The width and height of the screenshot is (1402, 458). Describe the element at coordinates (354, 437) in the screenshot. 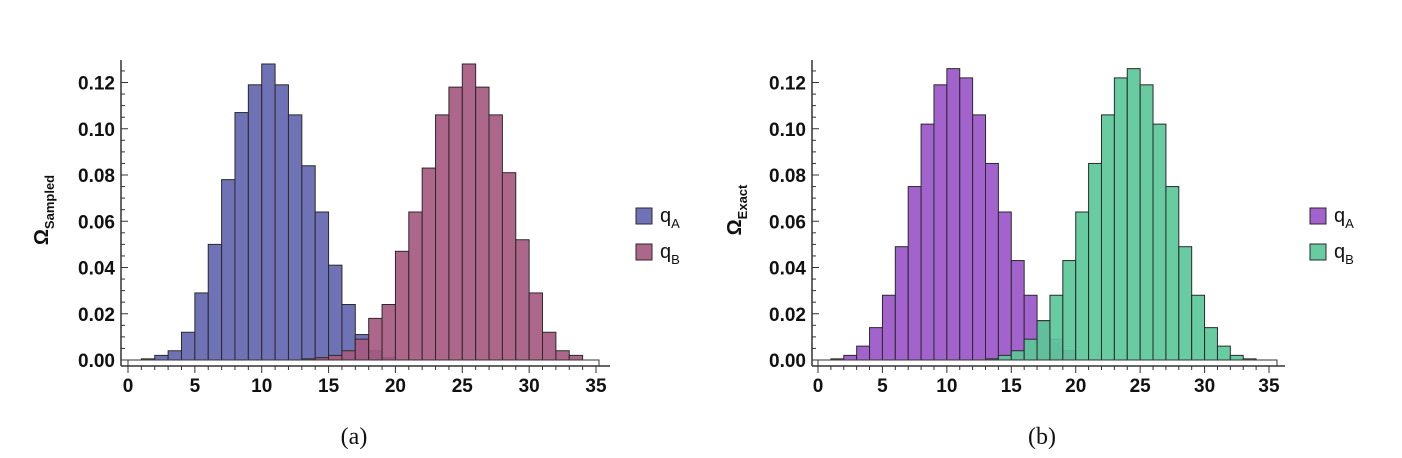

I see `panel-caption: (a)` at that location.